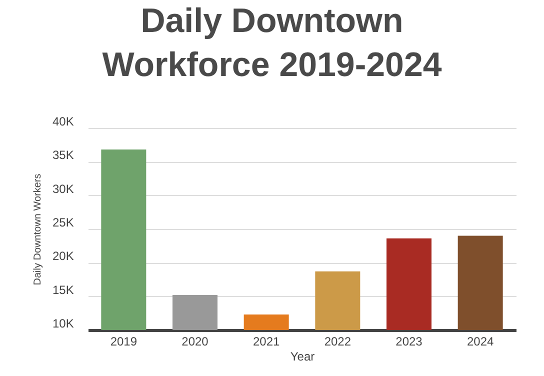  Describe the element at coordinates (63, 155) in the screenshot. I see `y-tick-label: 35K` at that location.